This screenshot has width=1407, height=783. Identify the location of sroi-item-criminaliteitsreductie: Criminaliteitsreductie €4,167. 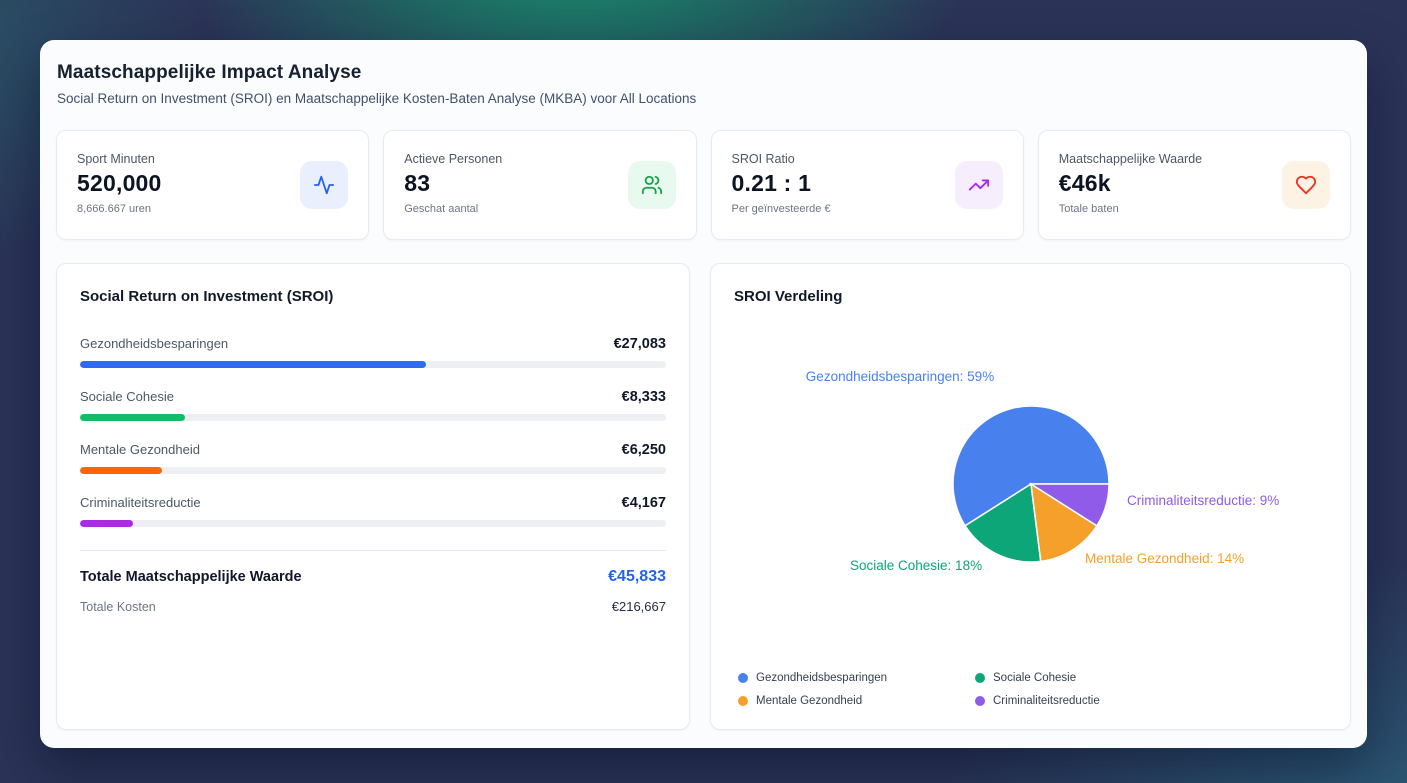
(373, 511).